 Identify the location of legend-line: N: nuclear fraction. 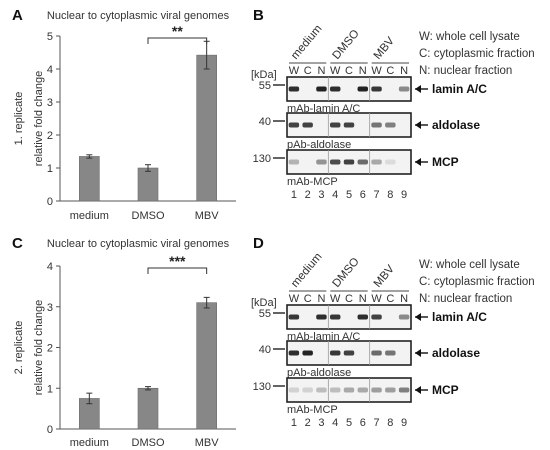
(465, 299).